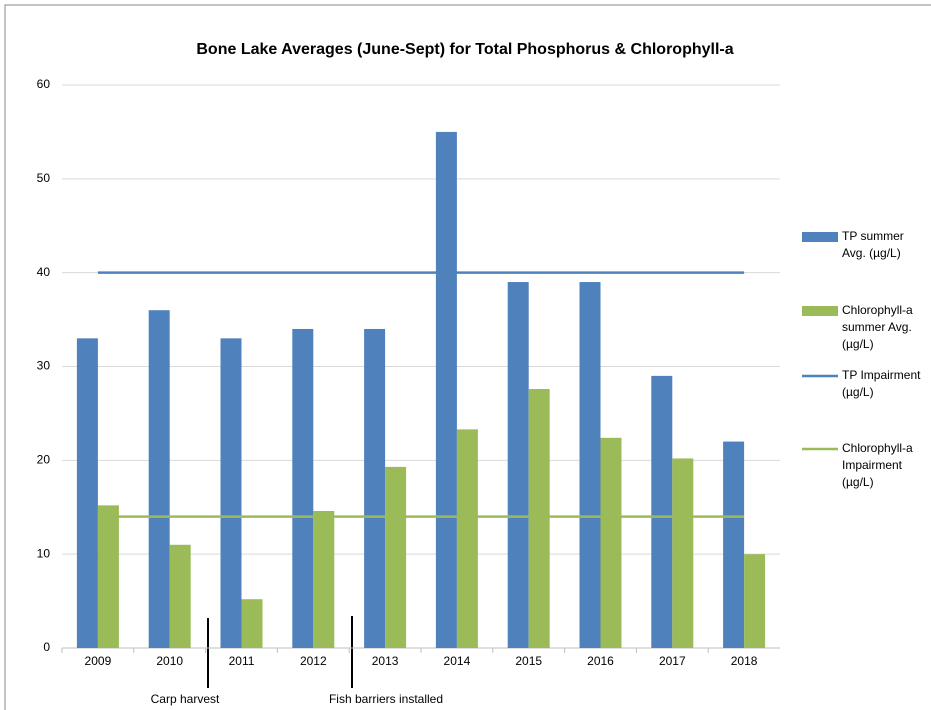  I want to click on annotation: Fish barriers installed, so click(386, 699).